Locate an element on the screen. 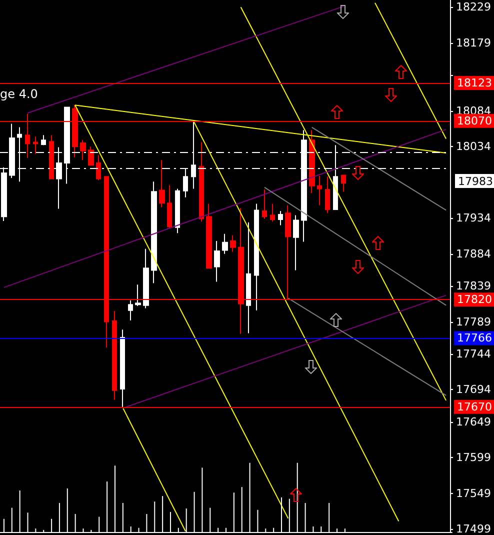 Image resolution: width=494 pixels, height=535 pixels. ref-line-label: 17820 is located at coordinates (474, 299).